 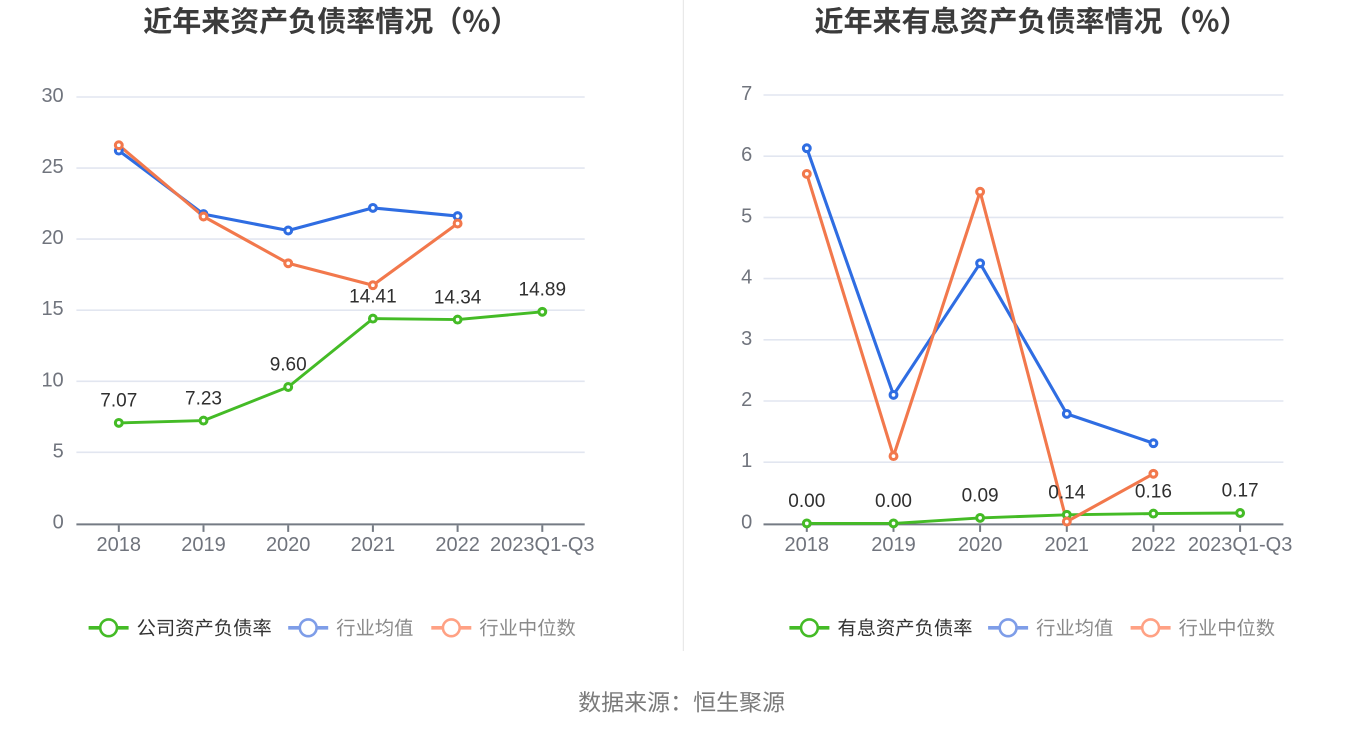 What do you see at coordinates (1240, 491) in the screenshot?
I see `svg-text: 0.17` at bounding box center [1240, 491].